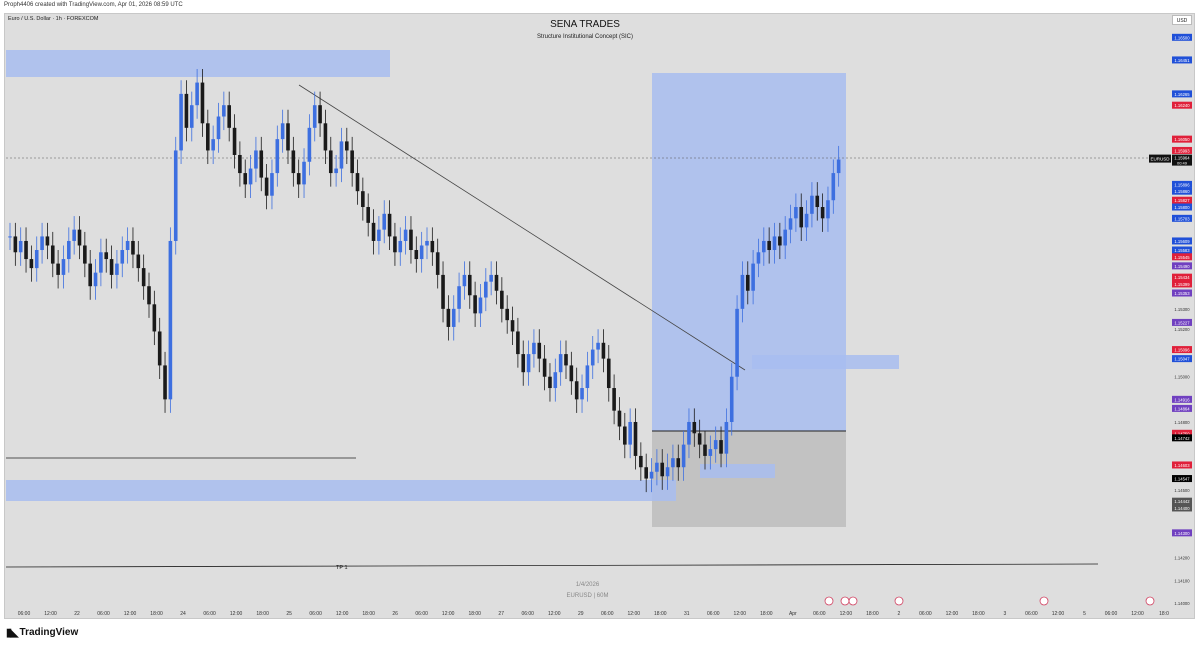  I want to click on tradingview-logo: ▮◣ TradingView, so click(42, 632).